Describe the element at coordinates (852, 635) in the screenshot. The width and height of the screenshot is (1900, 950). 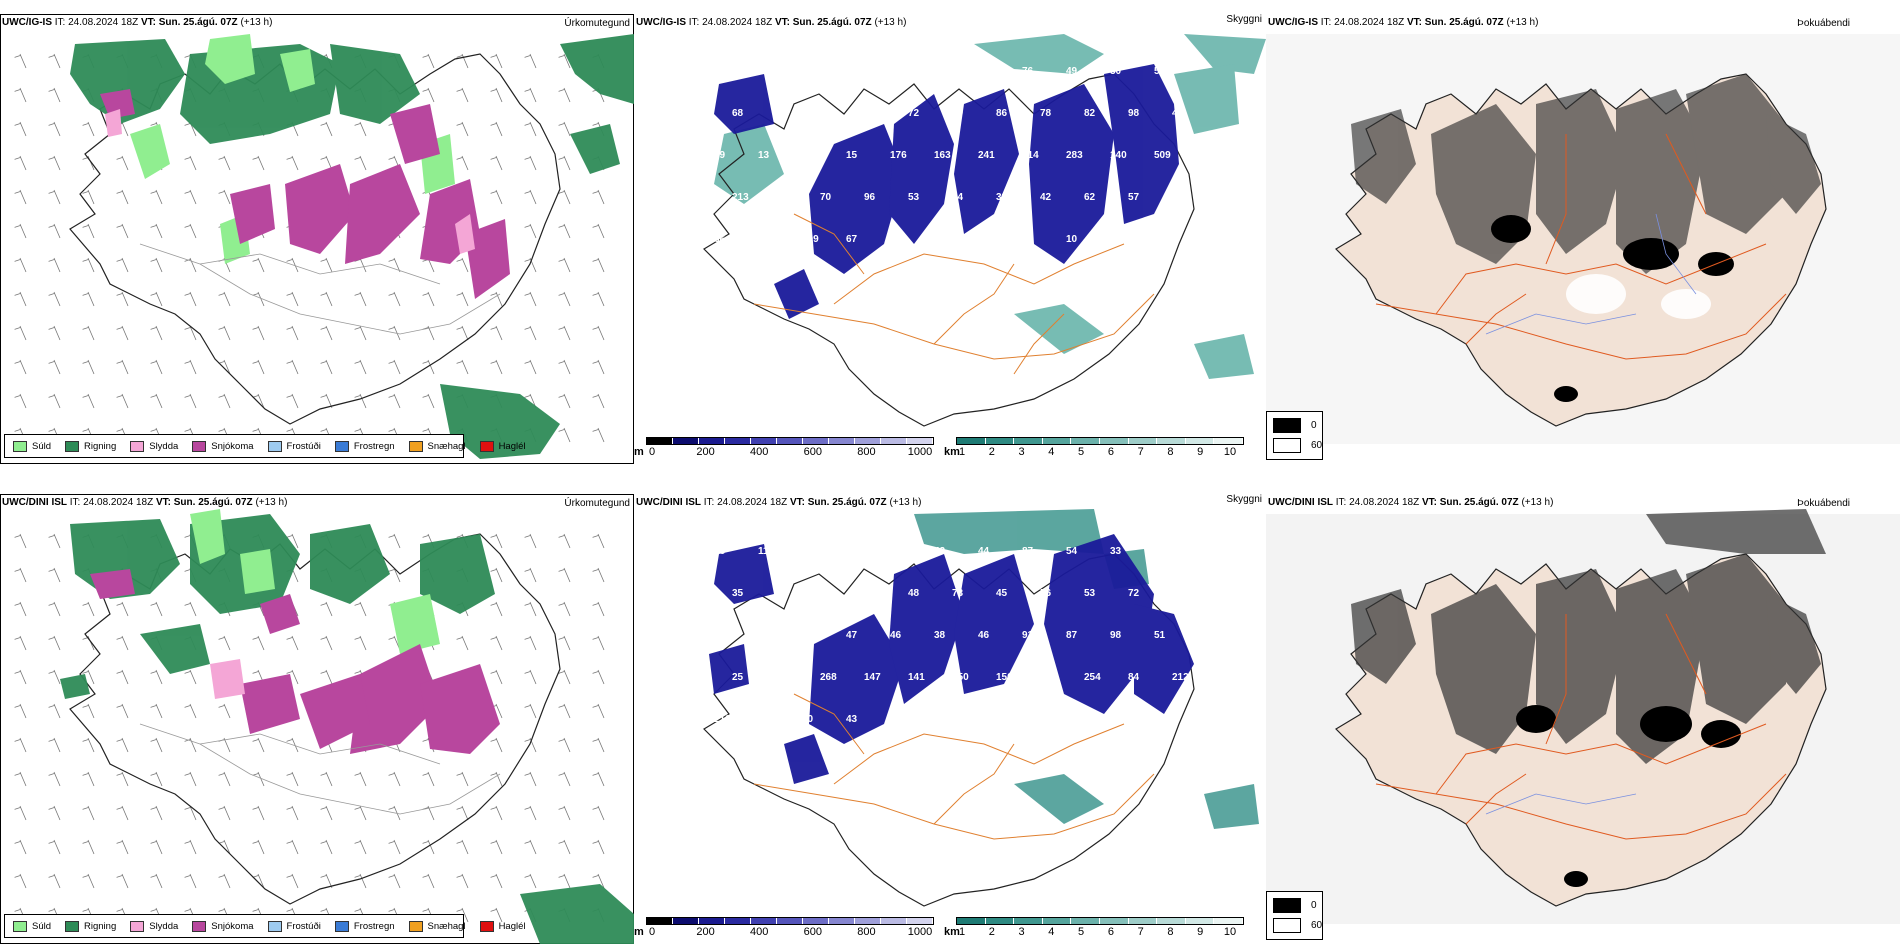
I see `visibility-value: 47` at that location.